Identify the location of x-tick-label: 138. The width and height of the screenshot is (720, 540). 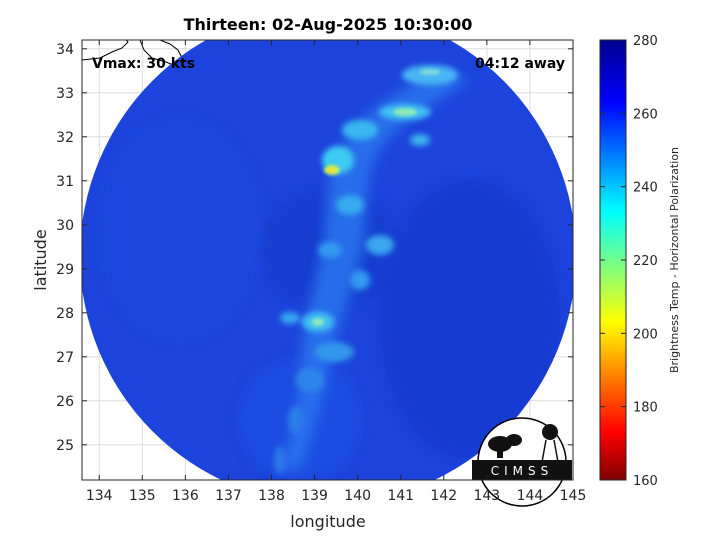
(271, 496).